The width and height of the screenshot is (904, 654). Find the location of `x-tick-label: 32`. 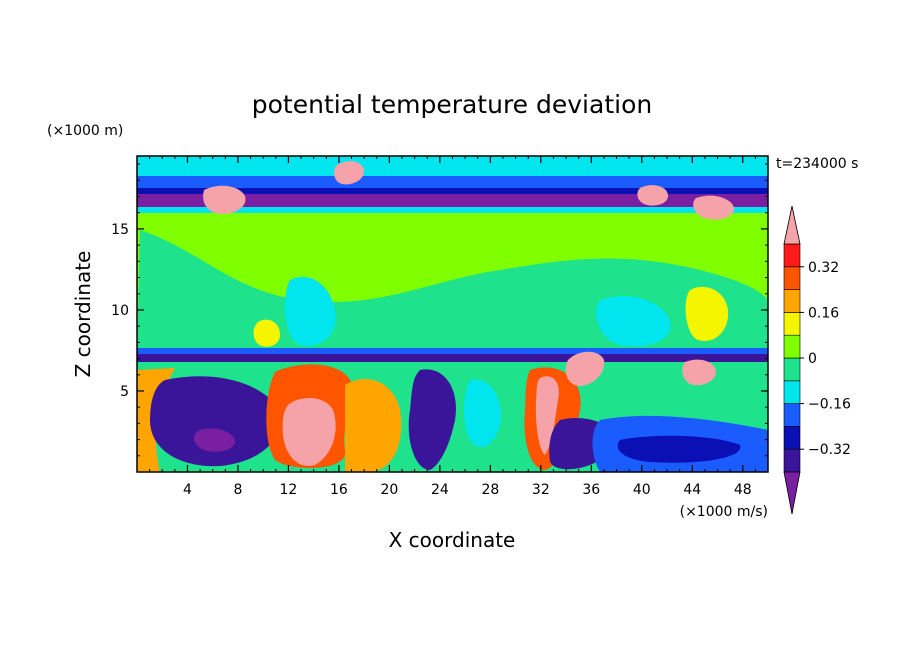

x-tick-label: 32 is located at coordinates (541, 490).